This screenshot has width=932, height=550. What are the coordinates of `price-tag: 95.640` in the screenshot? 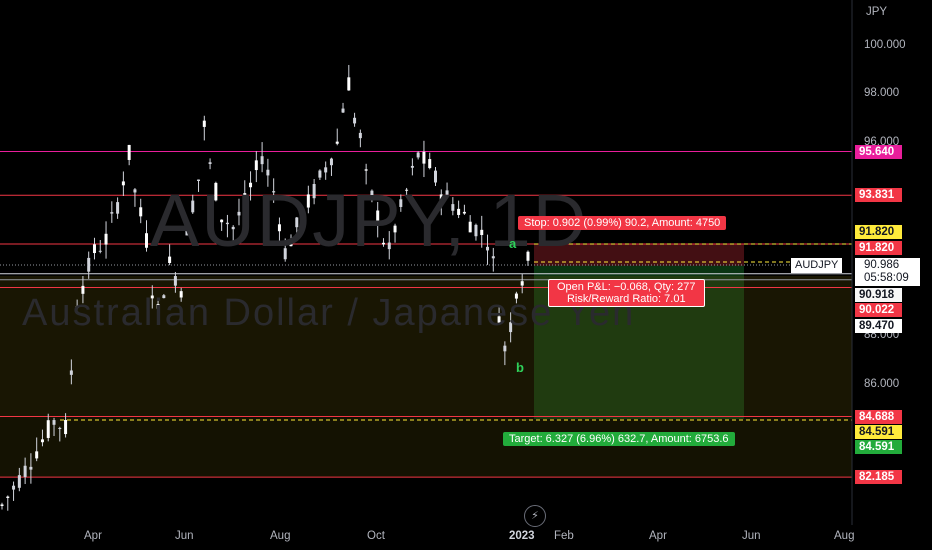 It's located at (878, 151).